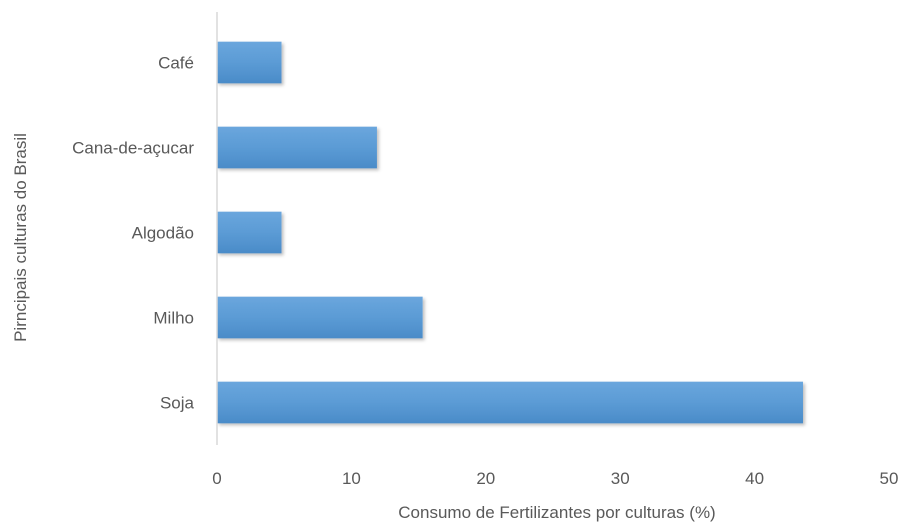  Describe the element at coordinates (176, 63) in the screenshot. I see `category-label: Café` at that location.